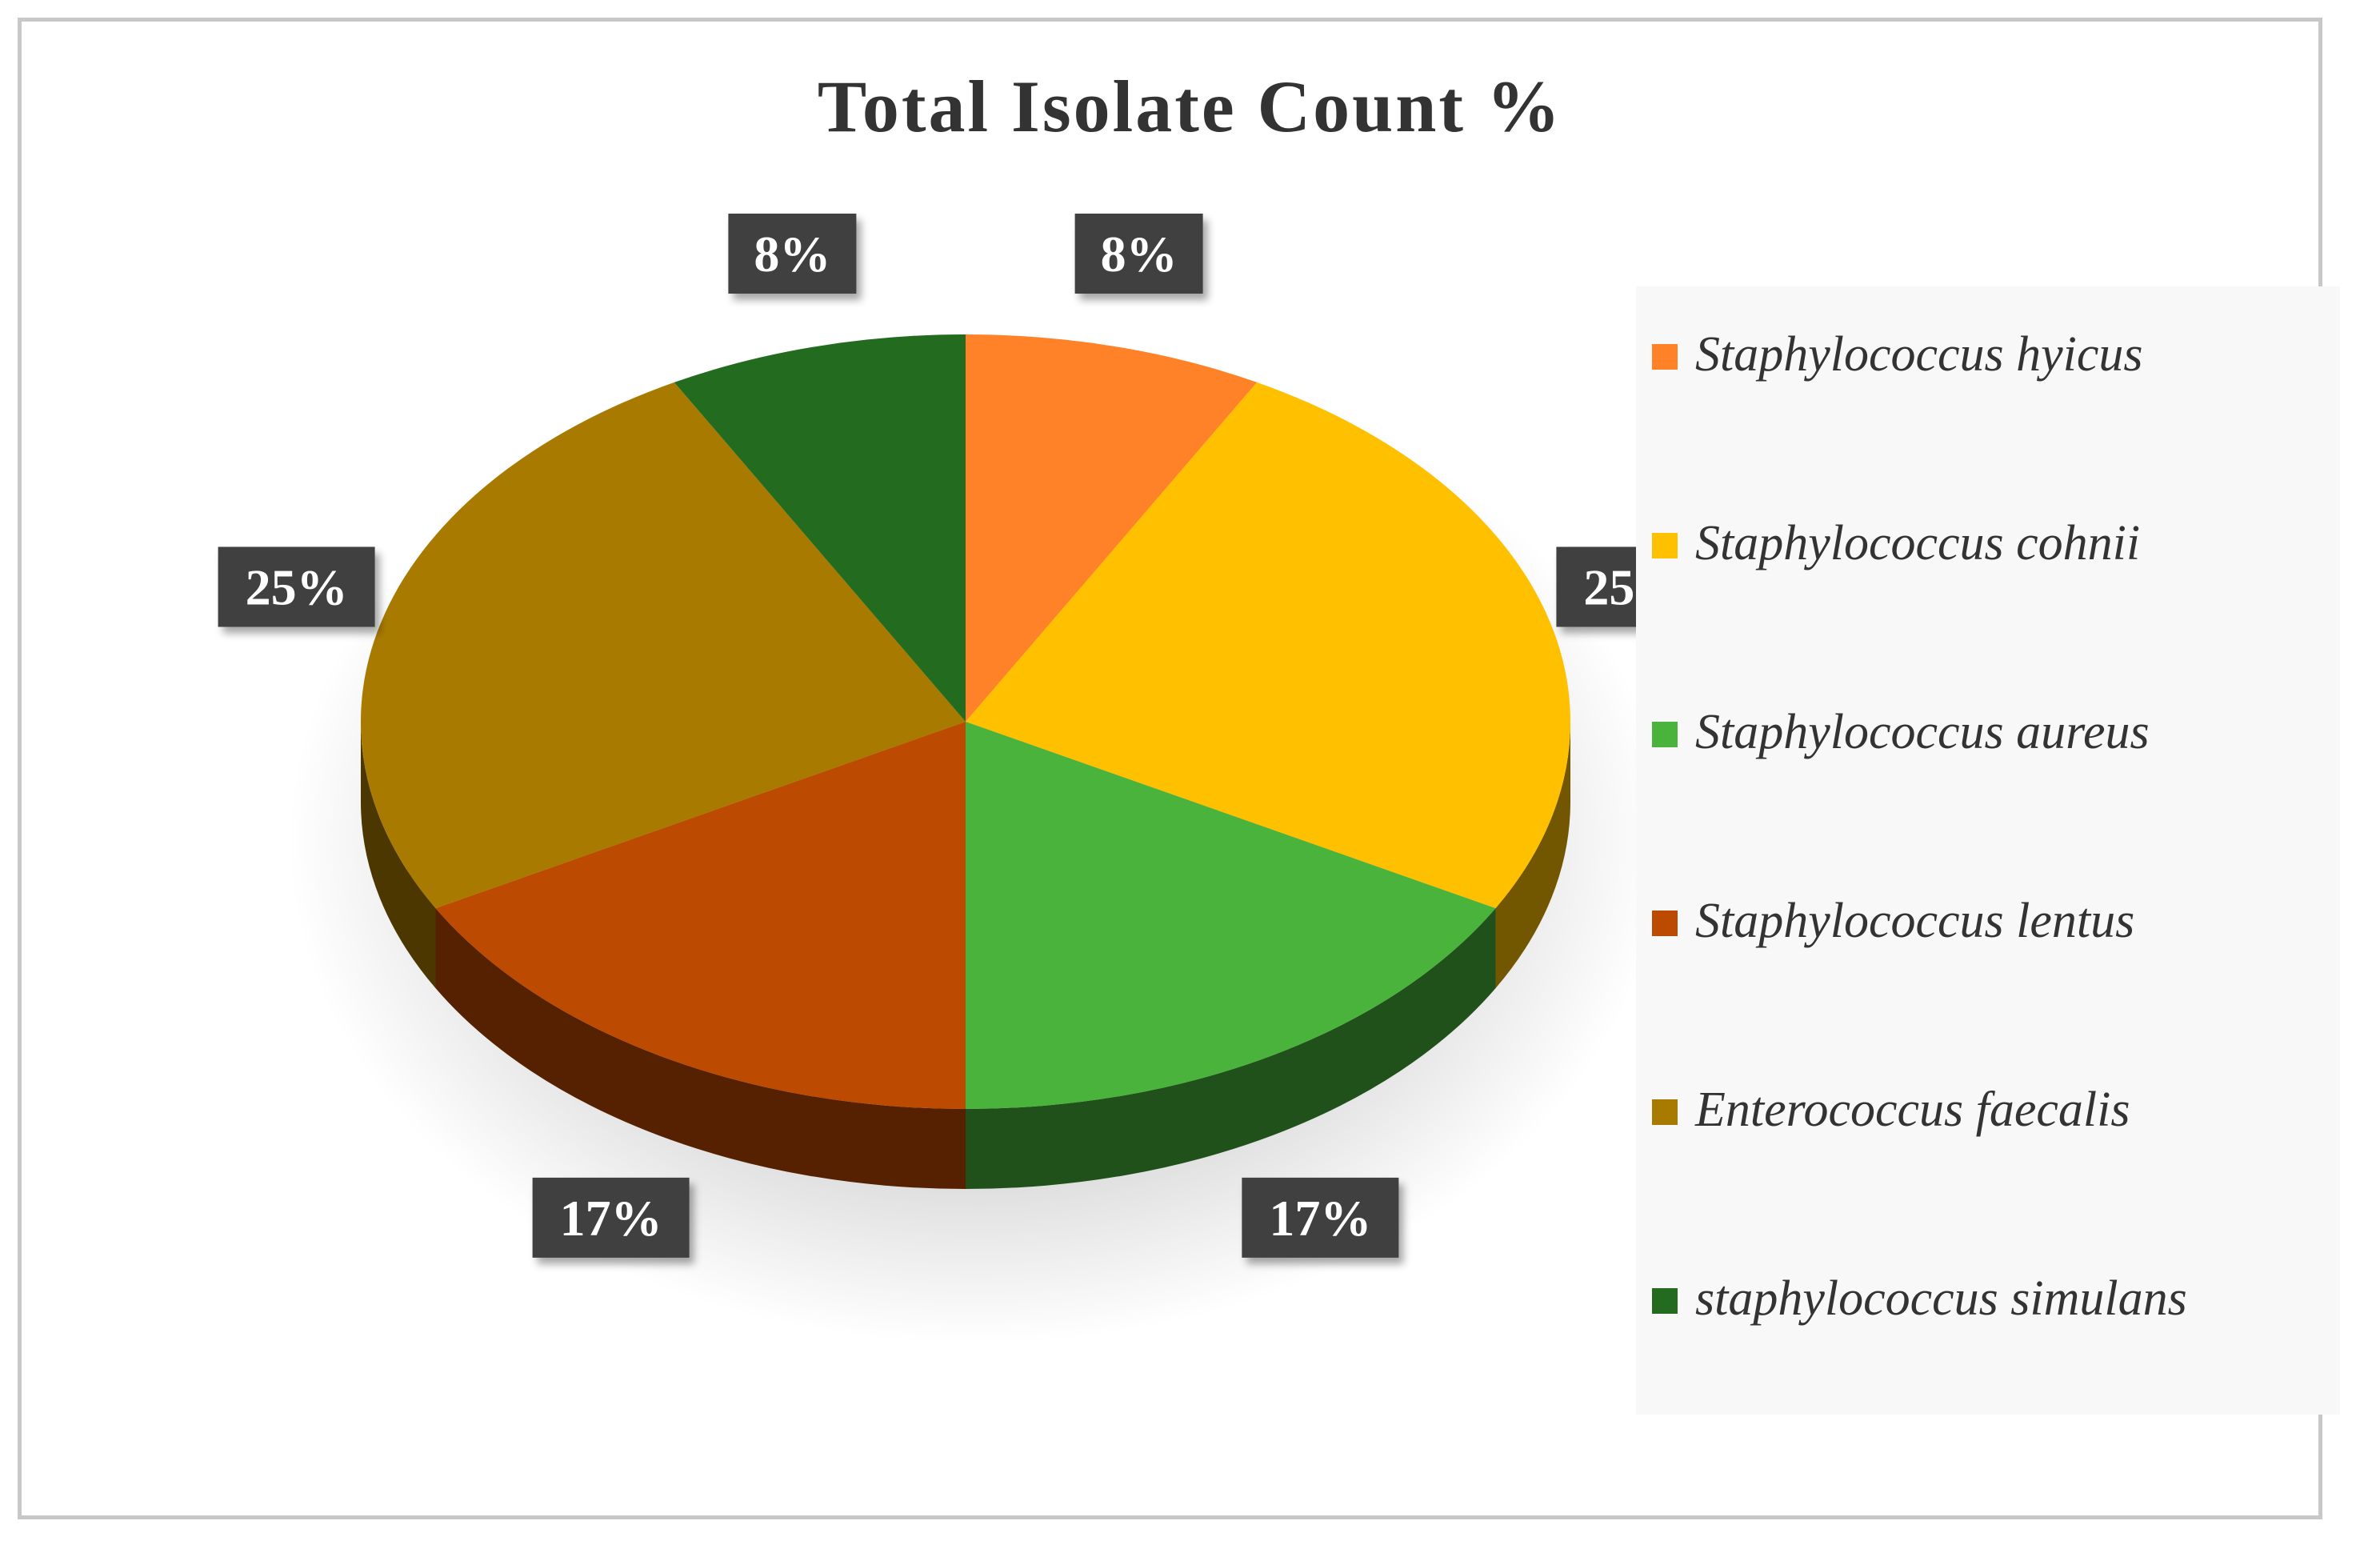 This screenshot has height=1545, width=2380. I want to click on pie-slice-staphylococcus-aureus, so click(1231, 915).